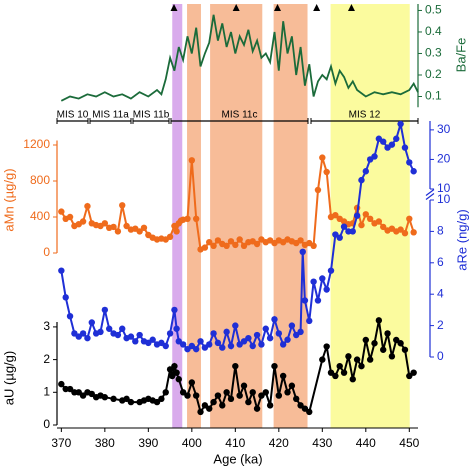 This screenshot has width=474, height=469. I want to click on data-line, so click(239, 58).